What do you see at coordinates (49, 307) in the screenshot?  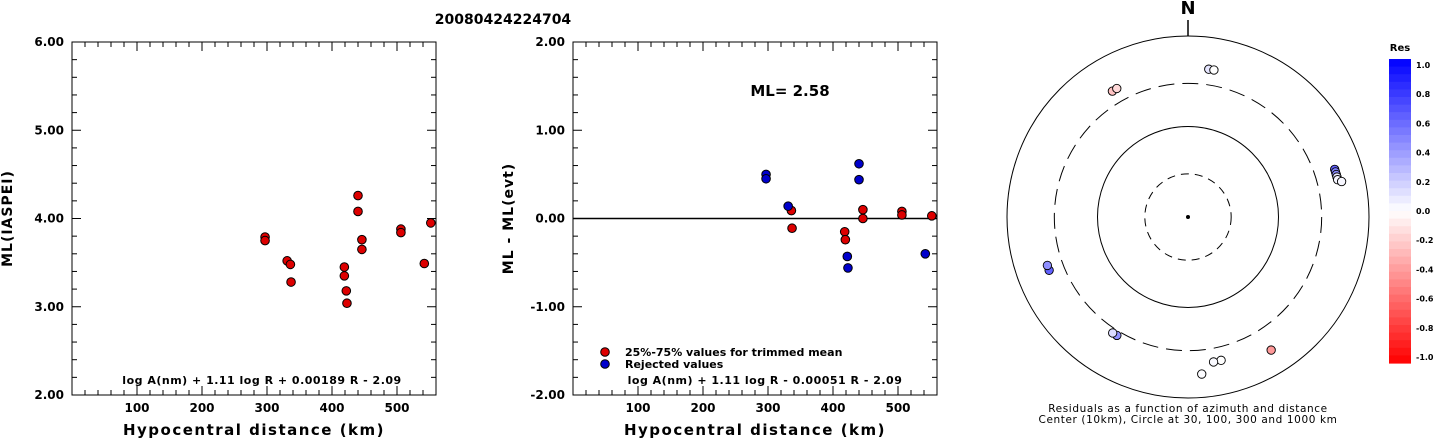 I see `y-tick-label: 3.00` at bounding box center [49, 307].